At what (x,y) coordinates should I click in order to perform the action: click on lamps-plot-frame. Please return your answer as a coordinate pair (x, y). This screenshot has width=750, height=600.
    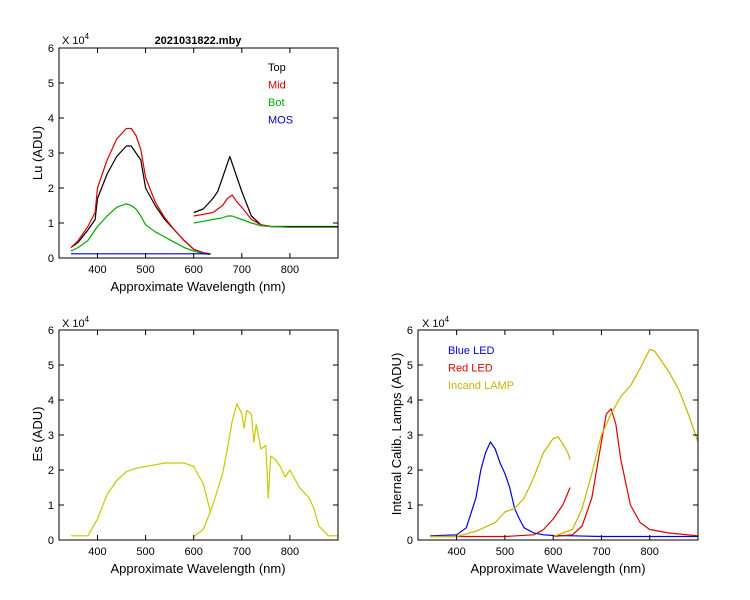
    Looking at the image, I should click on (558, 435).